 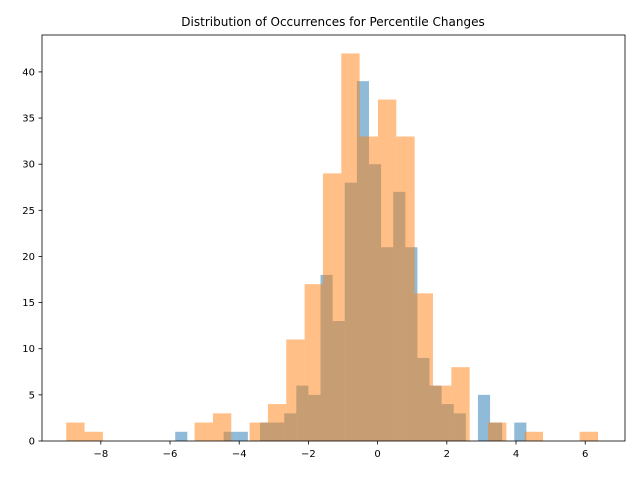 What do you see at coordinates (28, 119) in the screenshot?
I see `y-tick-label: 35` at bounding box center [28, 119].